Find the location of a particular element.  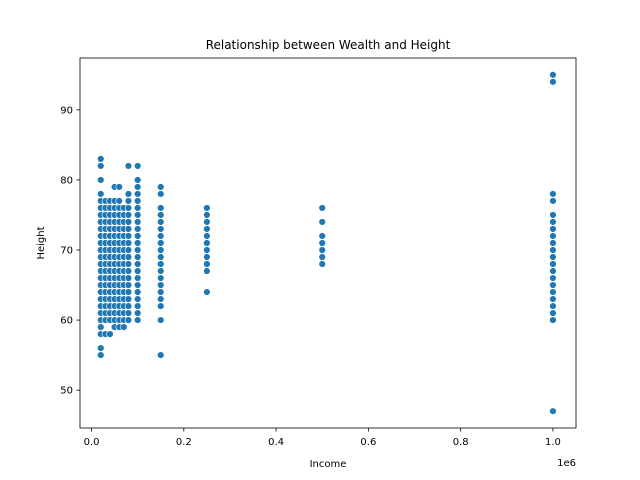

y-tick-label: 60 is located at coordinates (66, 321).